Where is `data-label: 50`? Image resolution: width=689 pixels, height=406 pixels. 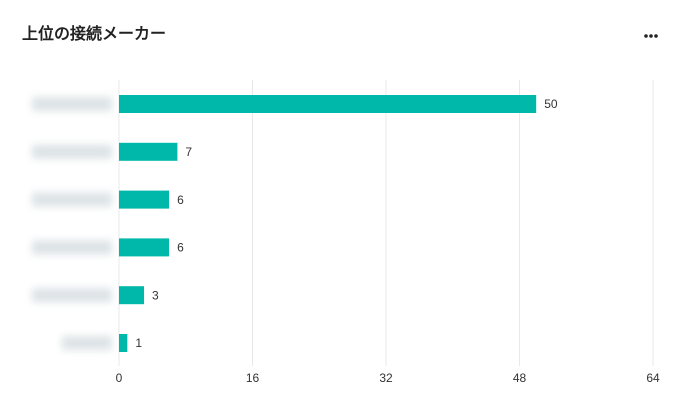 data-label: 50 is located at coordinates (551, 104).